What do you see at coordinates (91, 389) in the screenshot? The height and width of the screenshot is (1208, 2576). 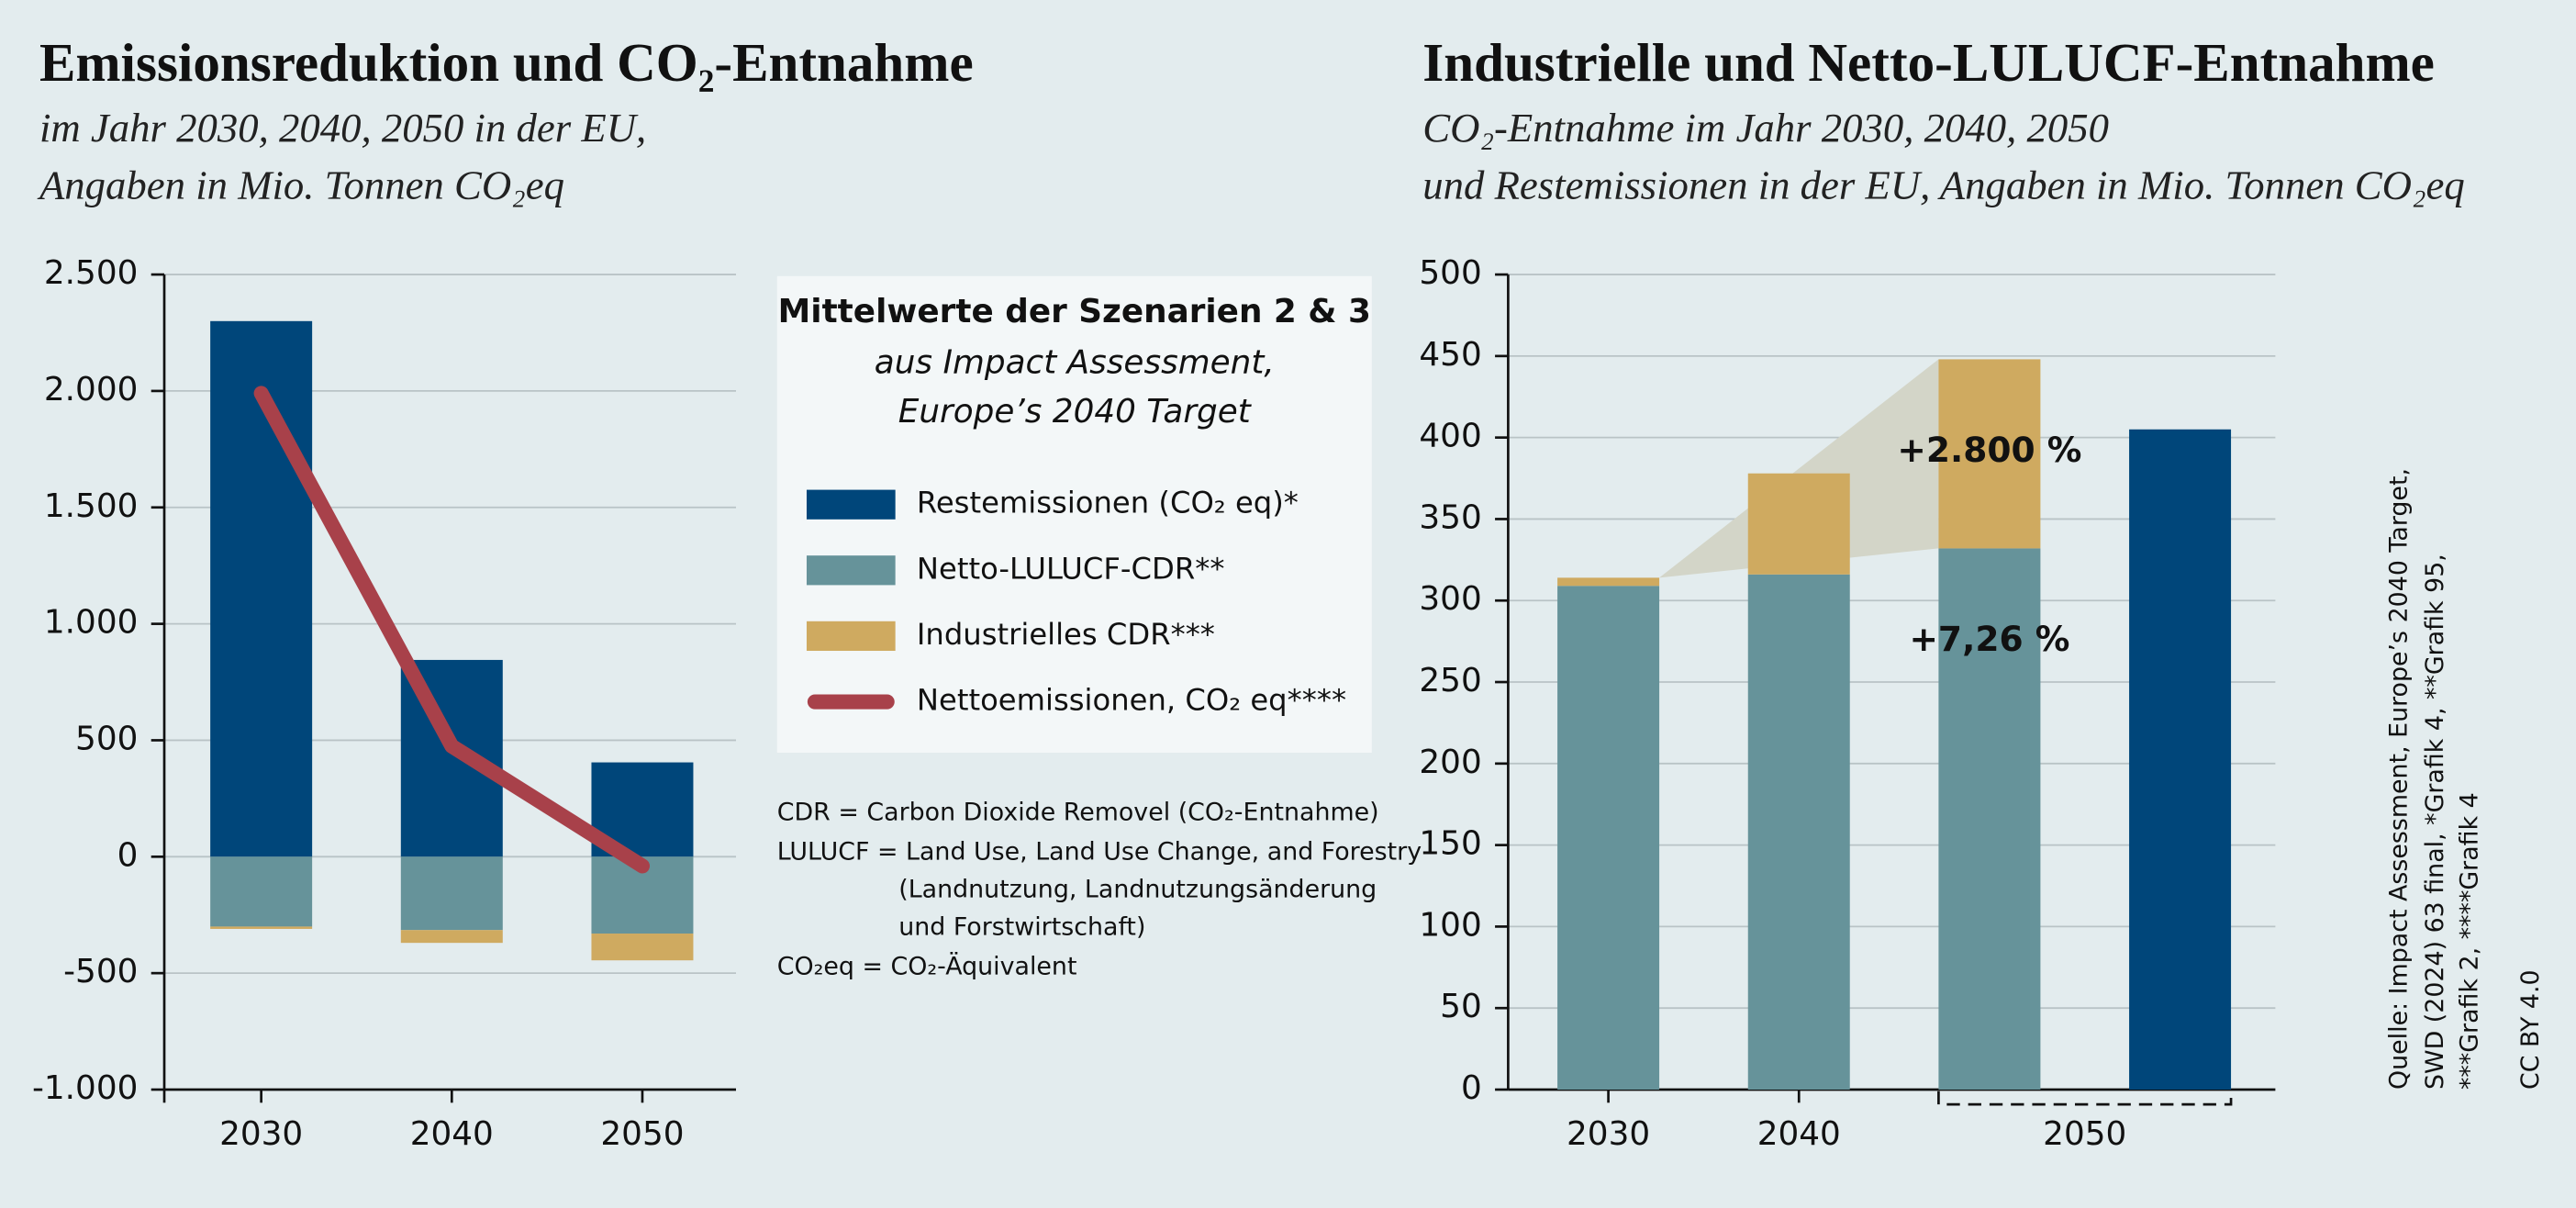 I see `y-tick-label: 2.000` at bounding box center [91, 389].